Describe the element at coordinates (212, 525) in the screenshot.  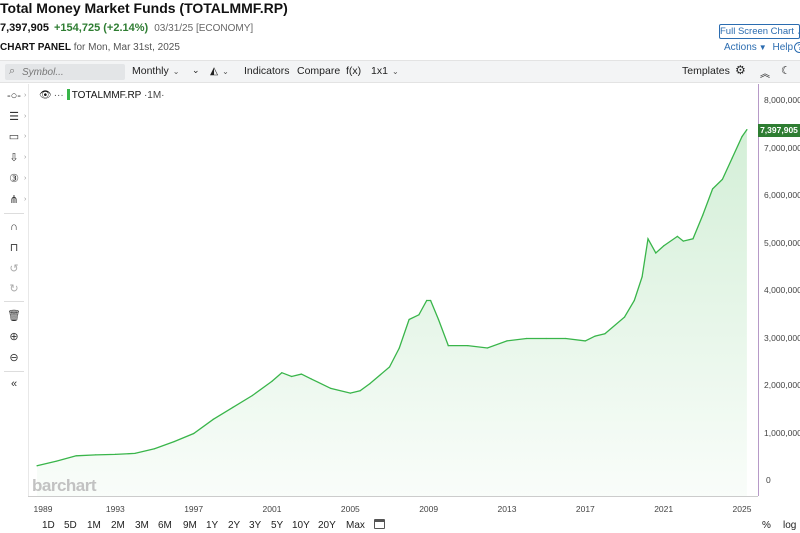
I see `range-button-1y: 1Y` at that location.